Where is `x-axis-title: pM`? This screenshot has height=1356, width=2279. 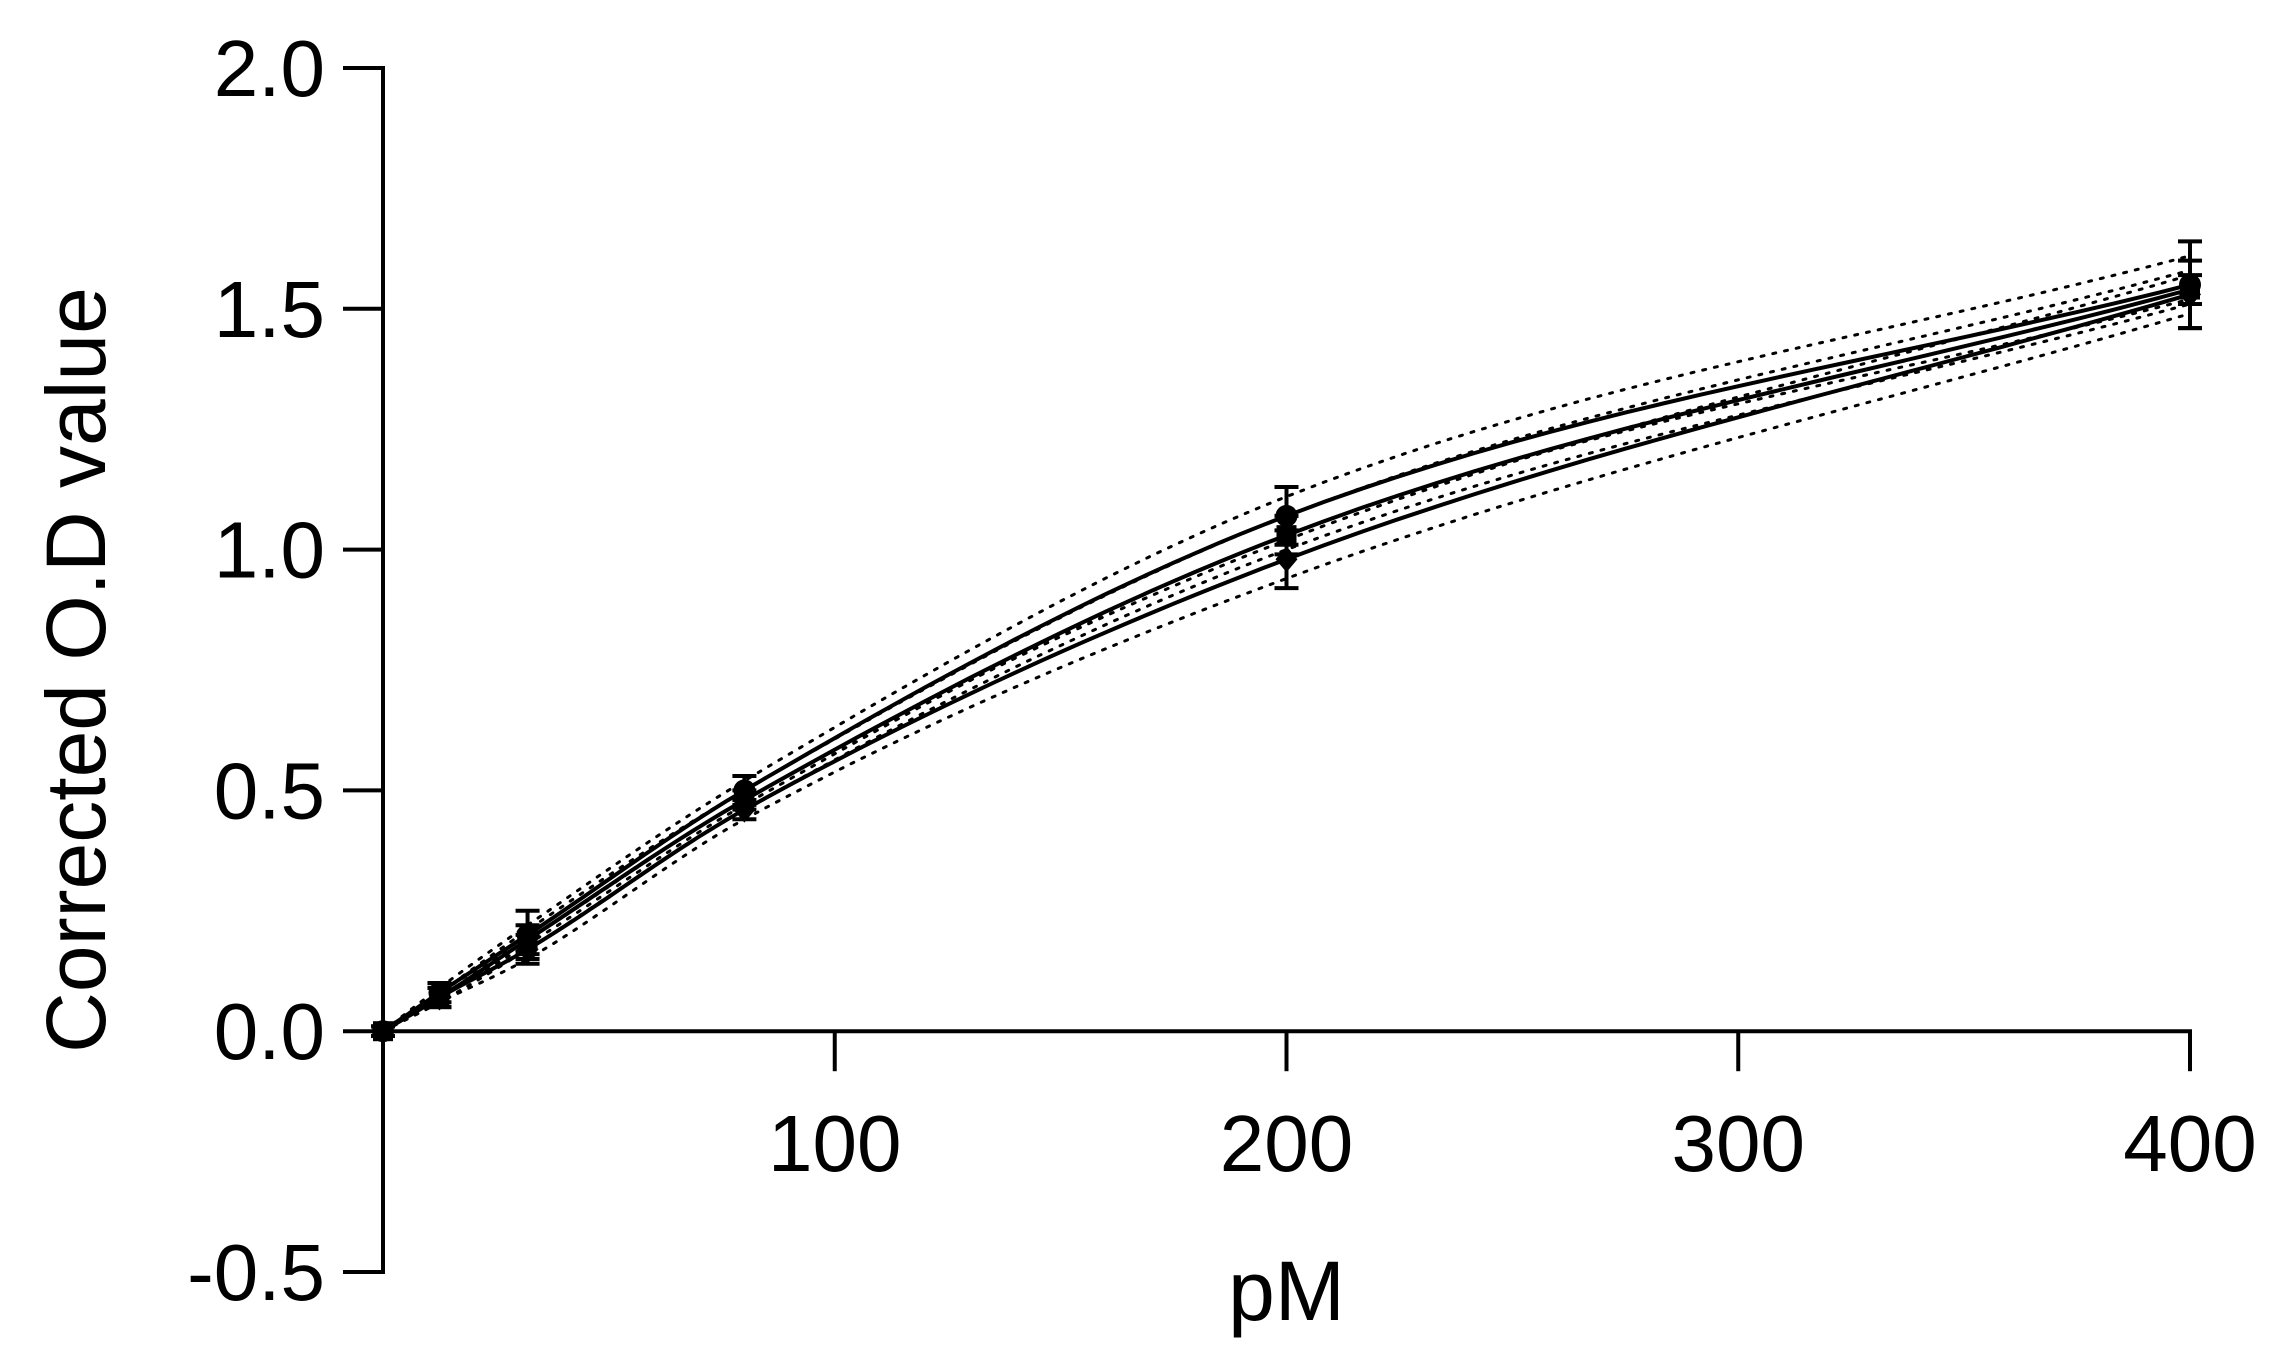 x-axis-title: pM is located at coordinates (1286, 1291).